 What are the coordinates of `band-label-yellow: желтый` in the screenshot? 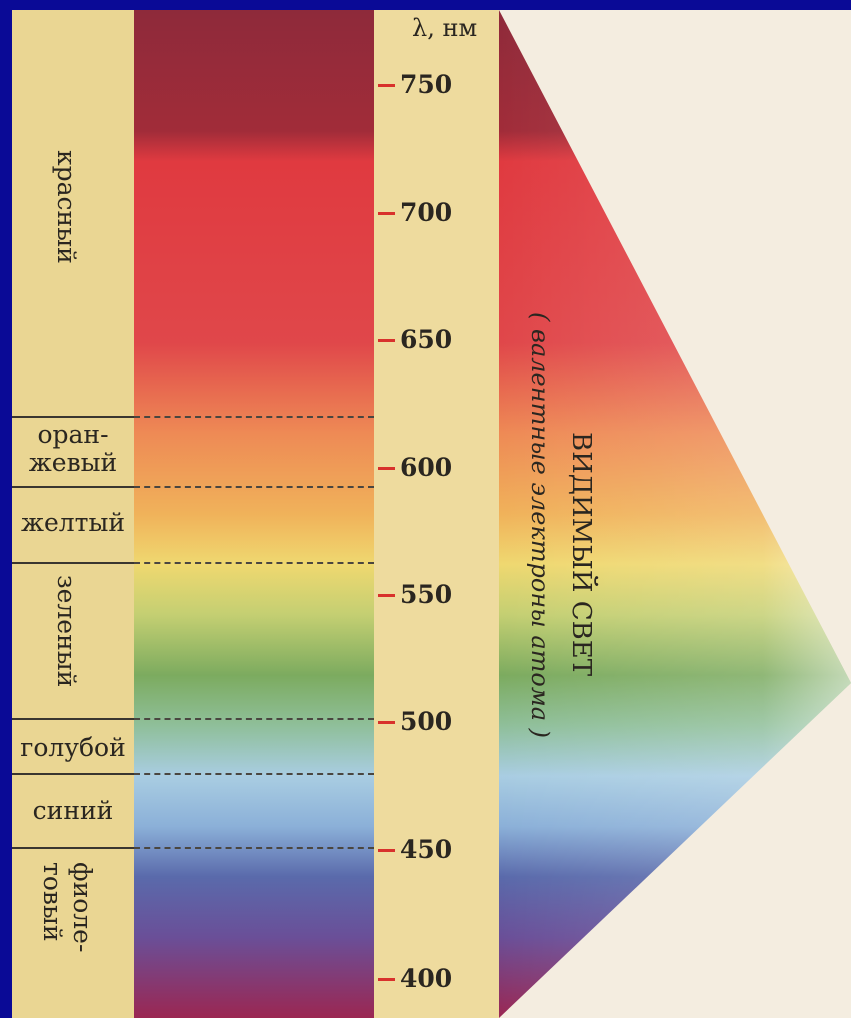 It's located at (73, 522).